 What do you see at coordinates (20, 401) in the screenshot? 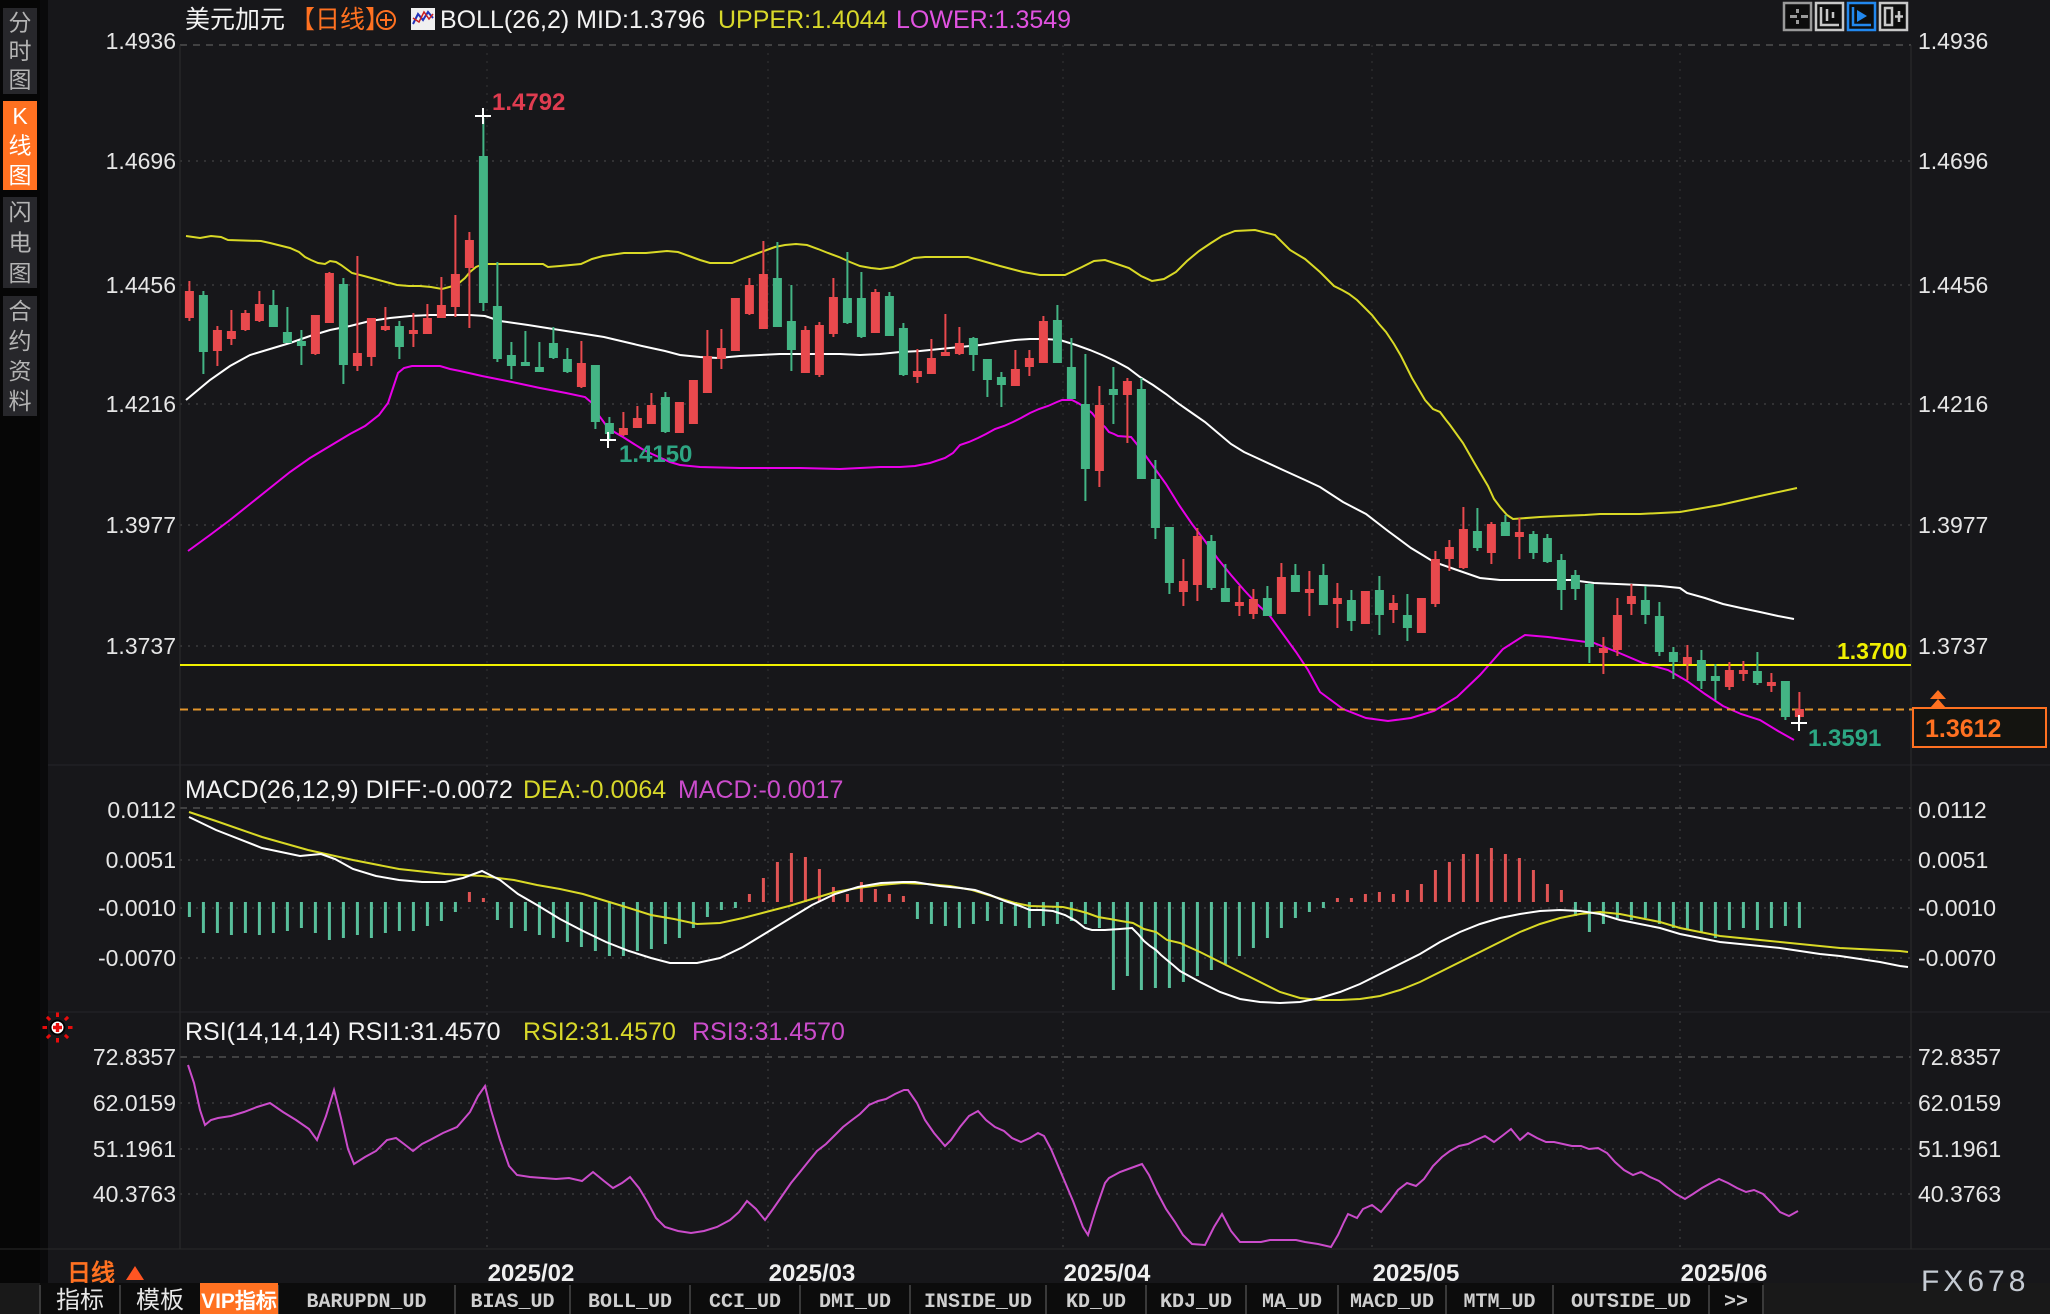
I see `svg-text: 料` at bounding box center [20, 401].